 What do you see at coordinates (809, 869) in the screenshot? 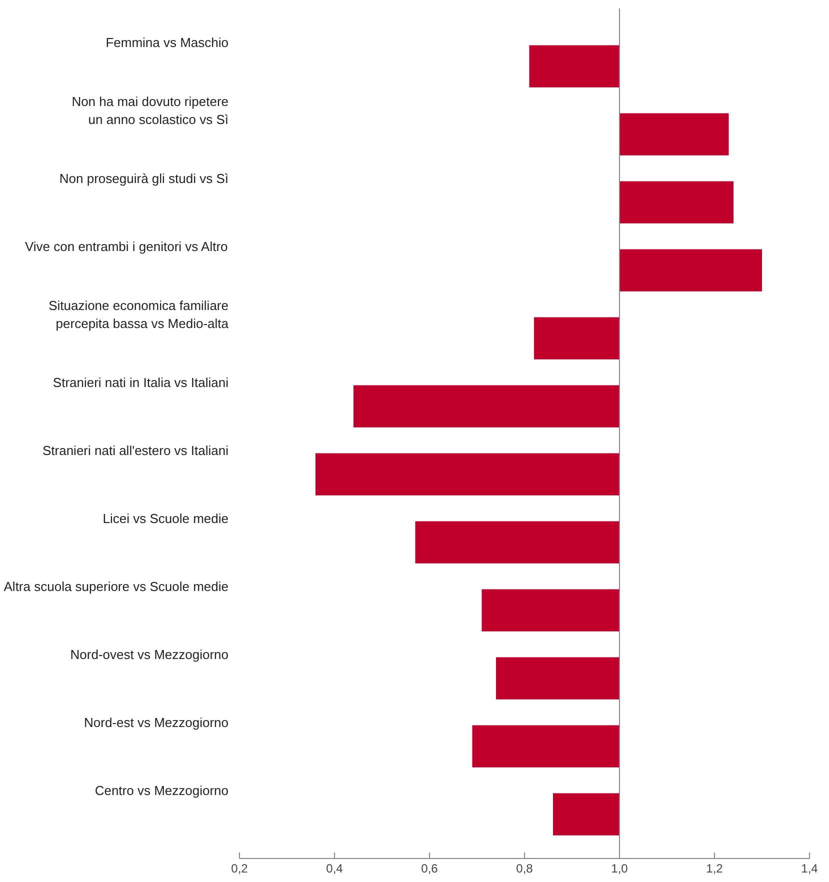
I see `x-tick-label: 1,4` at bounding box center [809, 869].